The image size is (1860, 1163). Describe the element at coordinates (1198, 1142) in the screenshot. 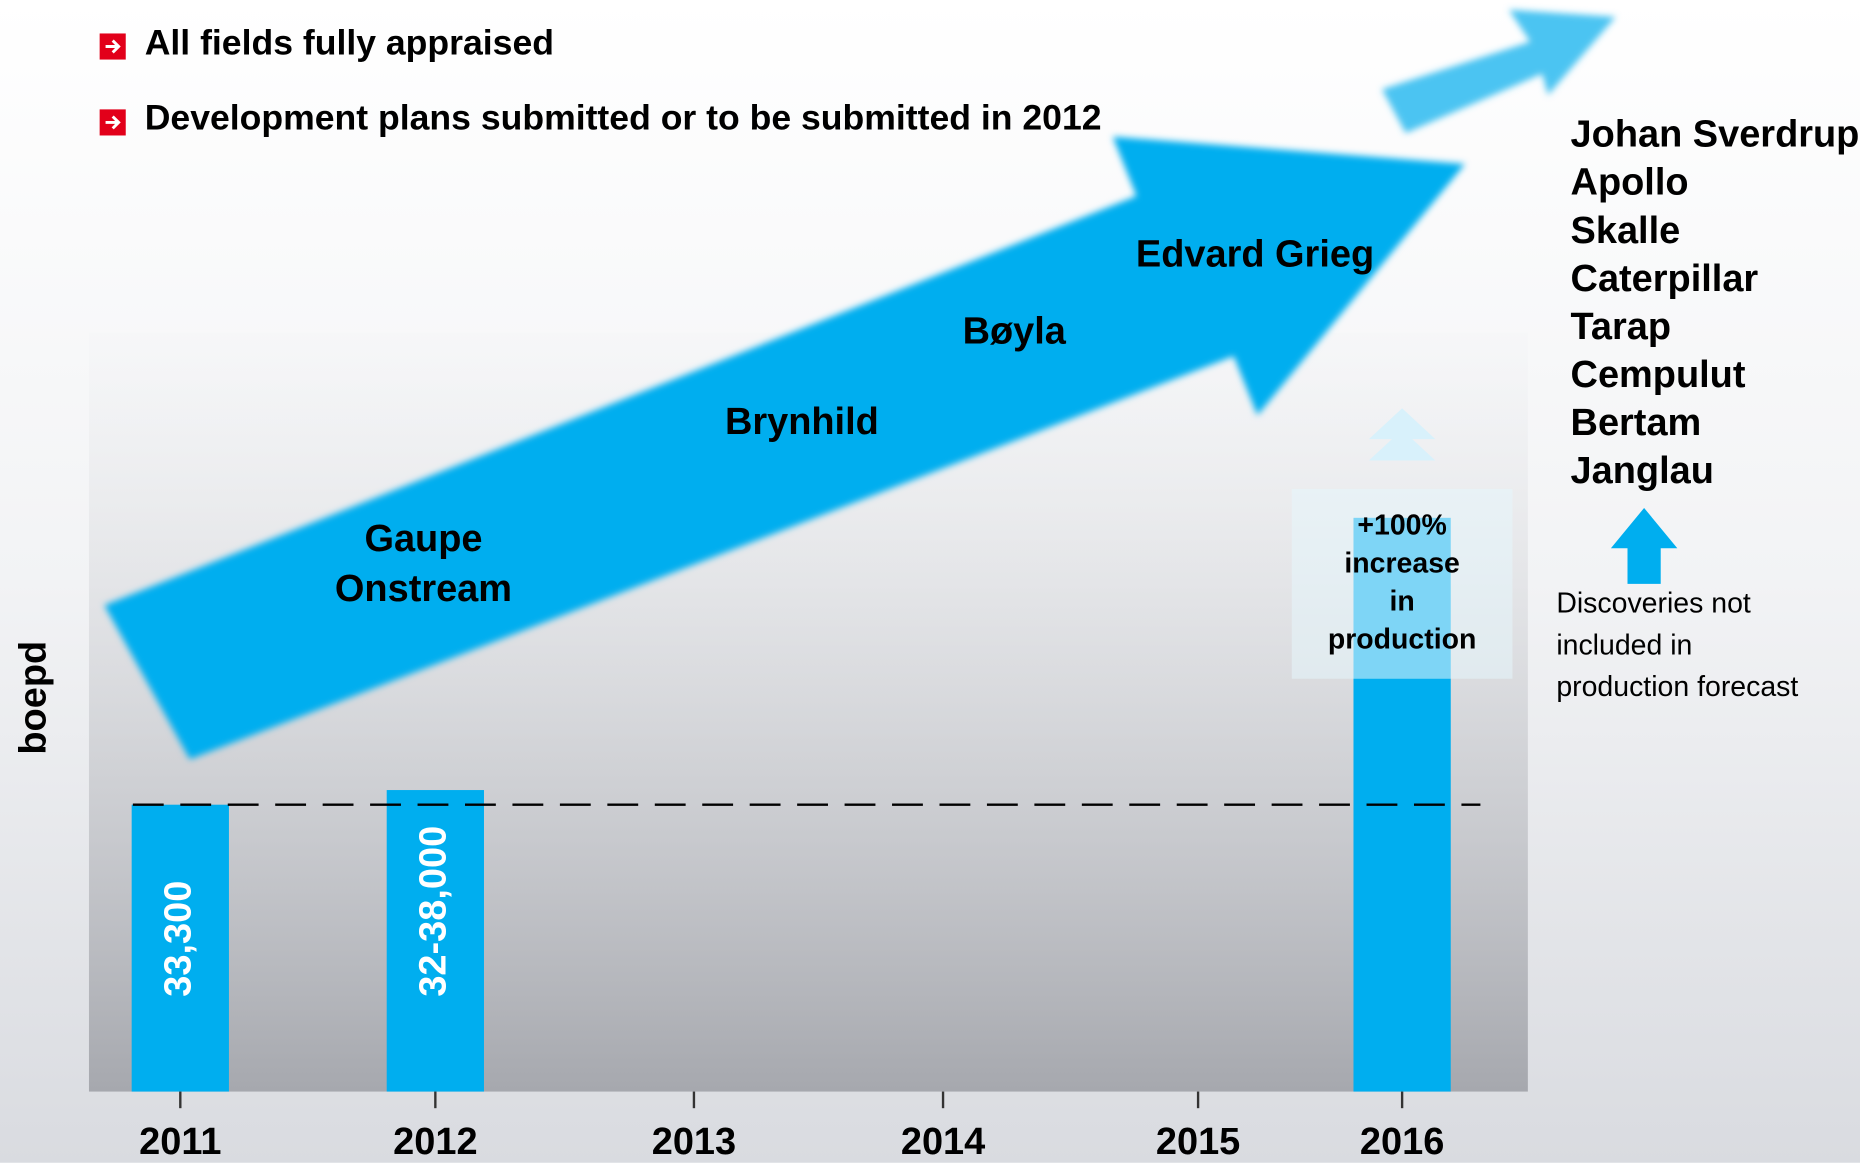

I see `x-tick-label: 2015` at that location.